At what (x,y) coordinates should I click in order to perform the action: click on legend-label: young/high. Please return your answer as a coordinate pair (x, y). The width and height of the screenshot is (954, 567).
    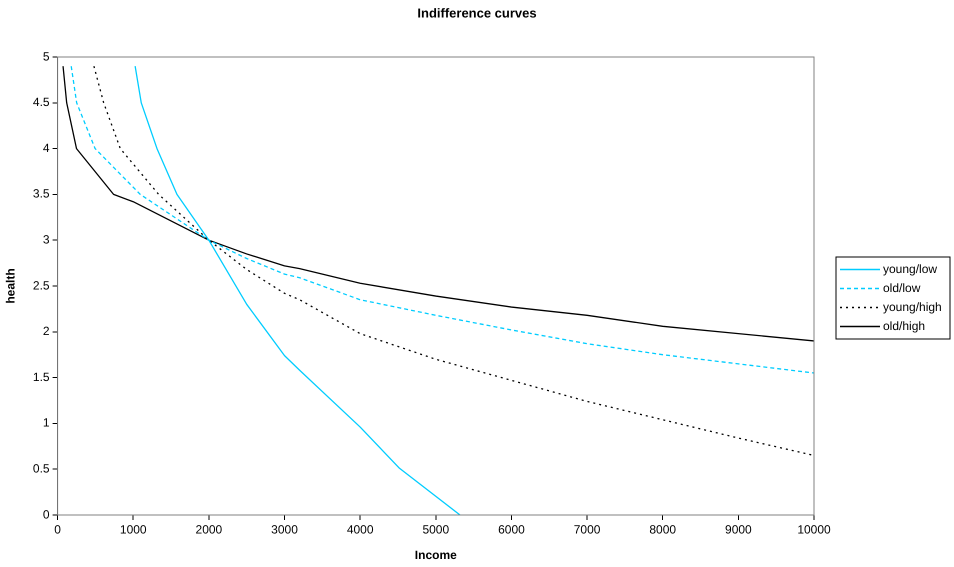
    Looking at the image, I should click on (912, 307).